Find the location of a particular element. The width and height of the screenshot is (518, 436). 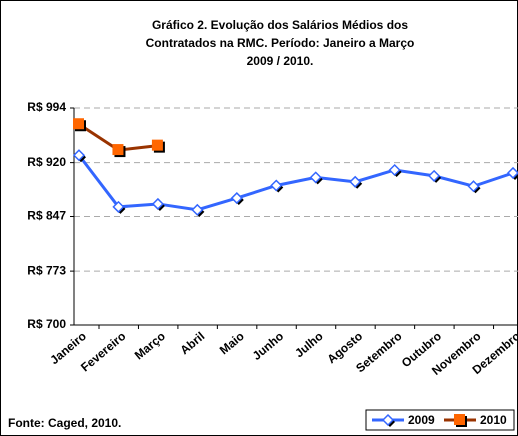

y-tick-label: R$ 773 is located at coordinates (46, 270).